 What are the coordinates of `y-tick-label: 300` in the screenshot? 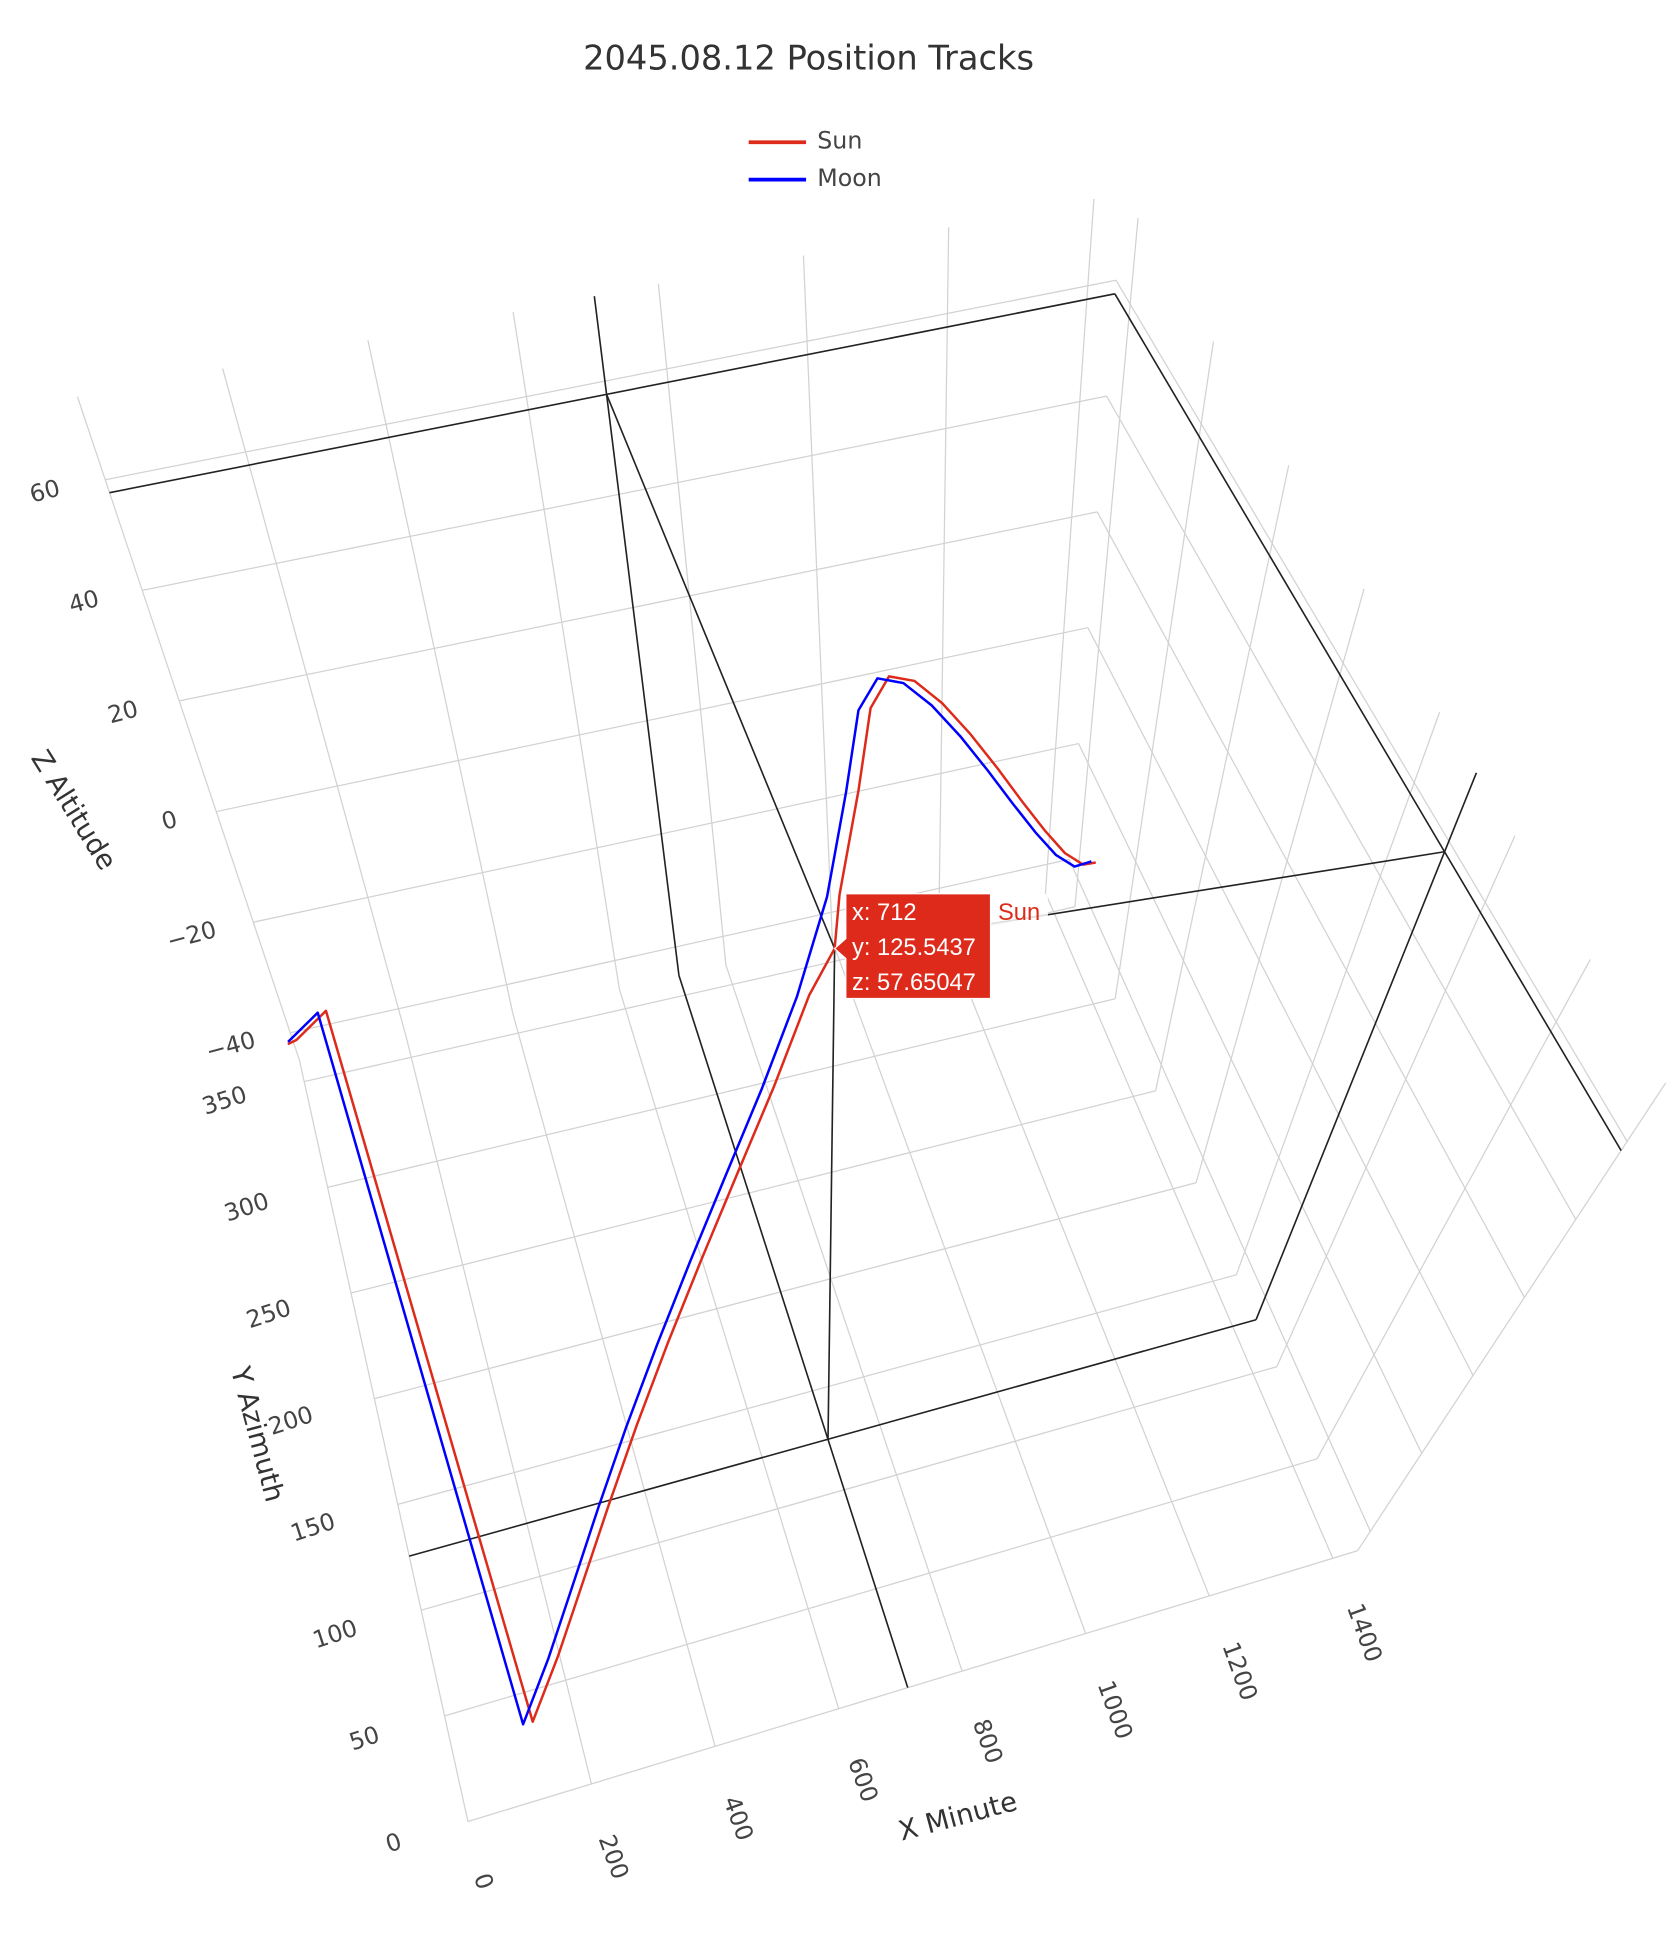 It's located at (247, 1207).